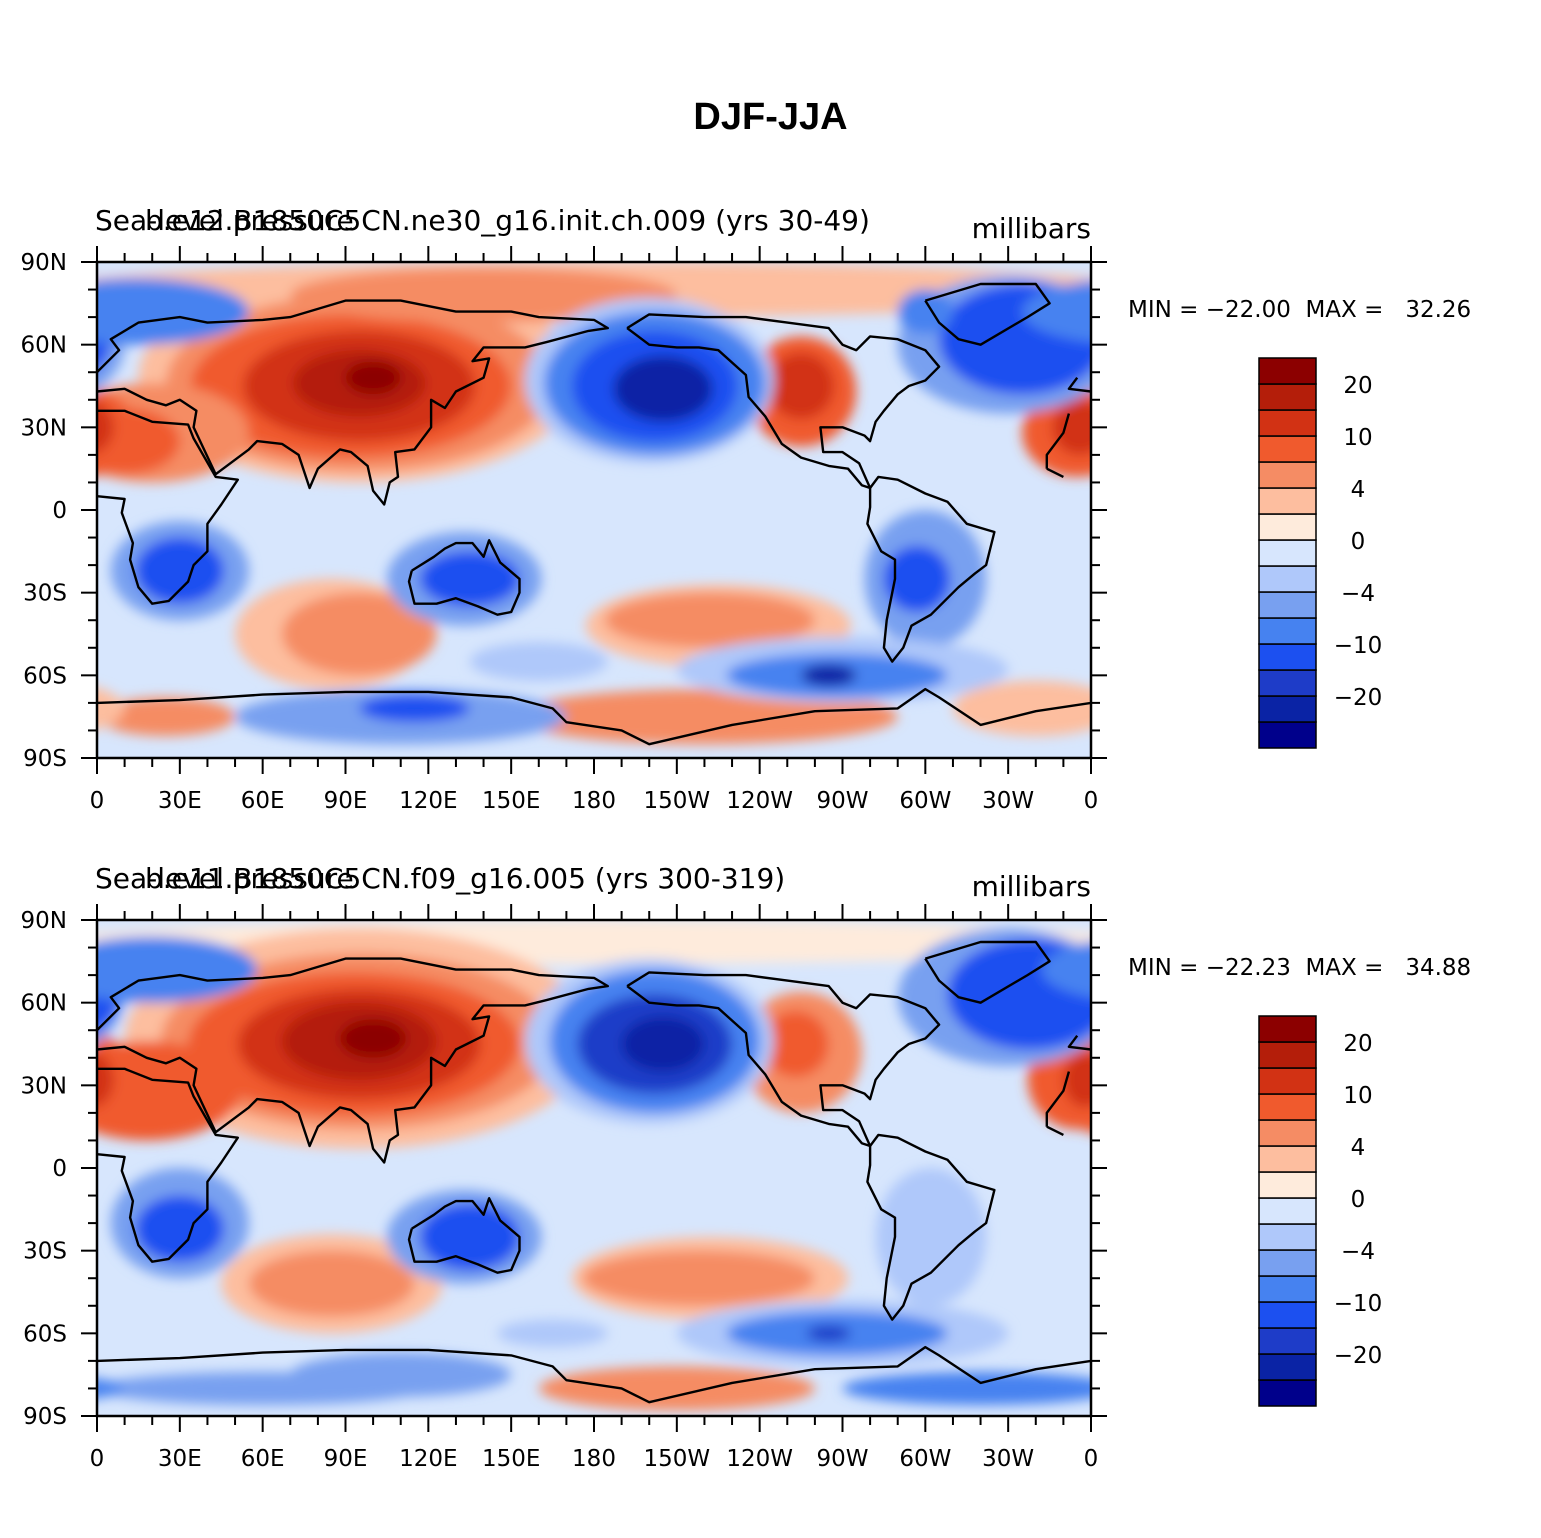  What do you see at coordinates (1358, 646) in the screenshot?
I see `colorbar-tick-label: −10` at bounding box center [1358, 646].